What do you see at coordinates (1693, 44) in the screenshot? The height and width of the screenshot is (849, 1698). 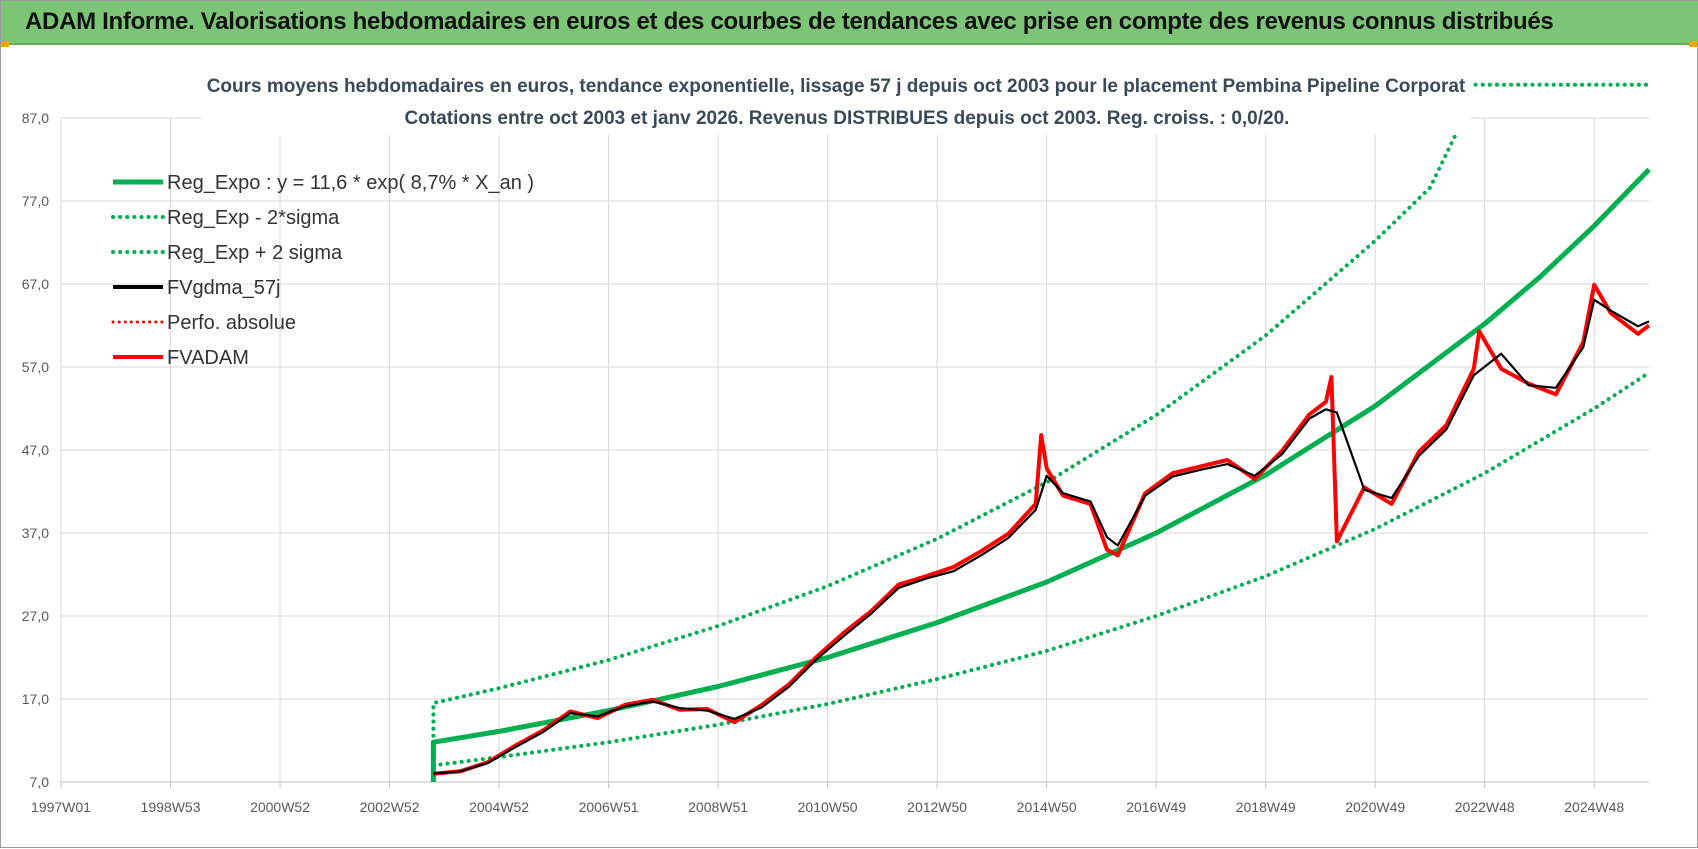 I see `corner-marker-right` at bounding box center [1693, 44].